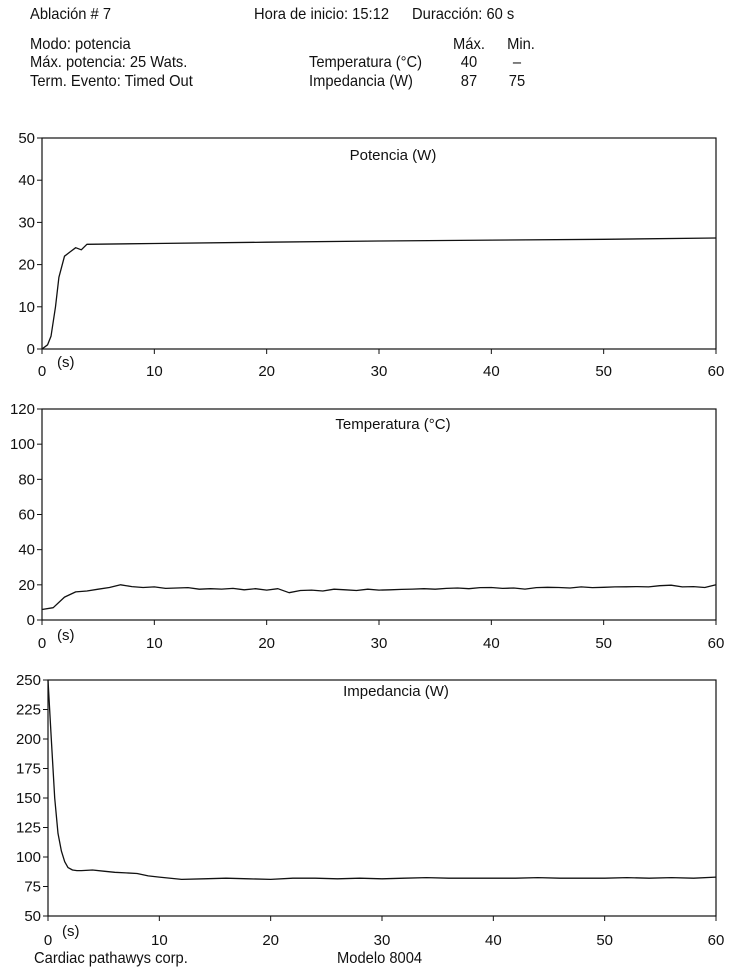  What do you see at coordinates (517, 62) in the screenshot?
I see `temperature-min: –` at bounding box center [517, 62].